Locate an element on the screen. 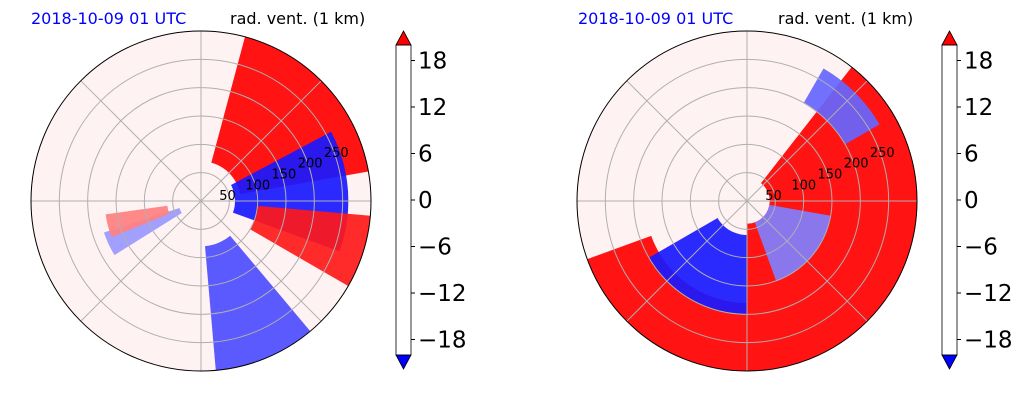  panel-1-colorbar-tick-12: 12 is located at coordinates (432, 108).